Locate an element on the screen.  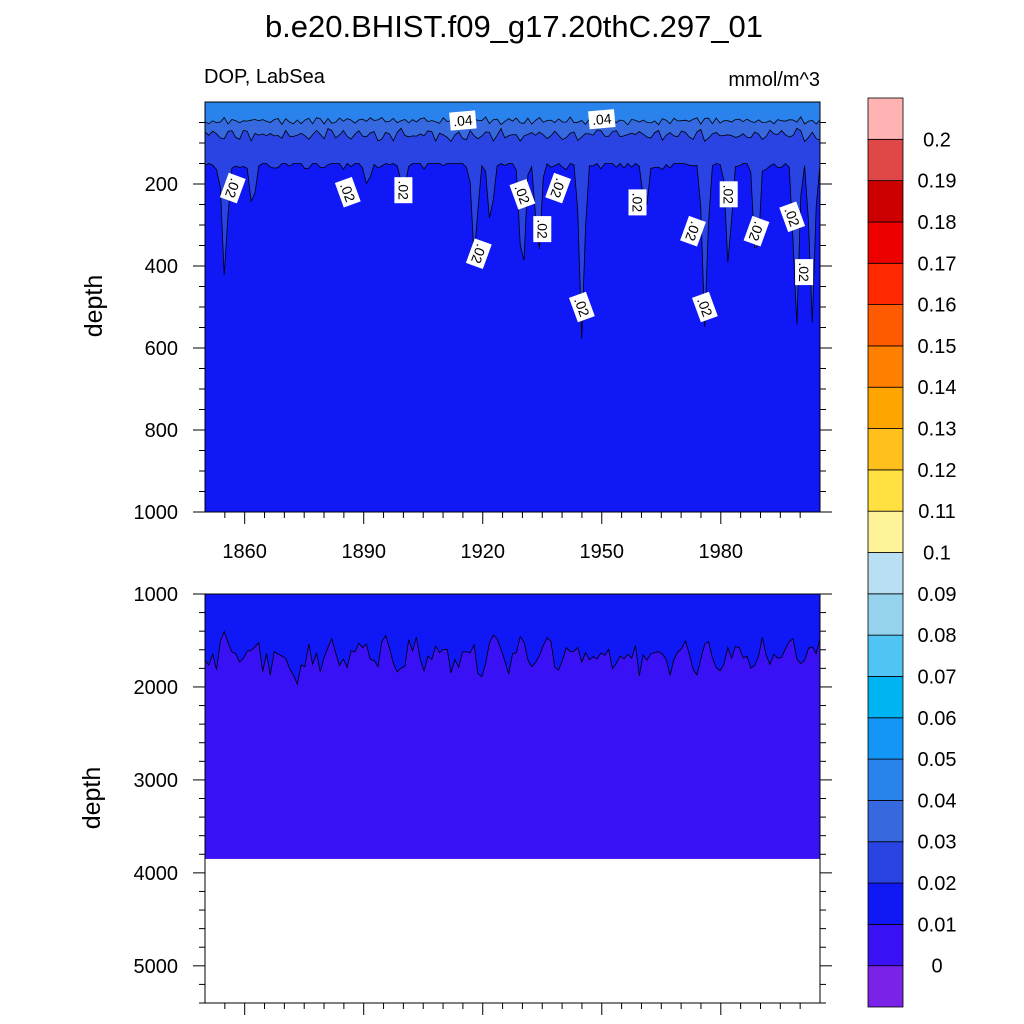
contour-band-0.02 is located at coordinates (512, 220).